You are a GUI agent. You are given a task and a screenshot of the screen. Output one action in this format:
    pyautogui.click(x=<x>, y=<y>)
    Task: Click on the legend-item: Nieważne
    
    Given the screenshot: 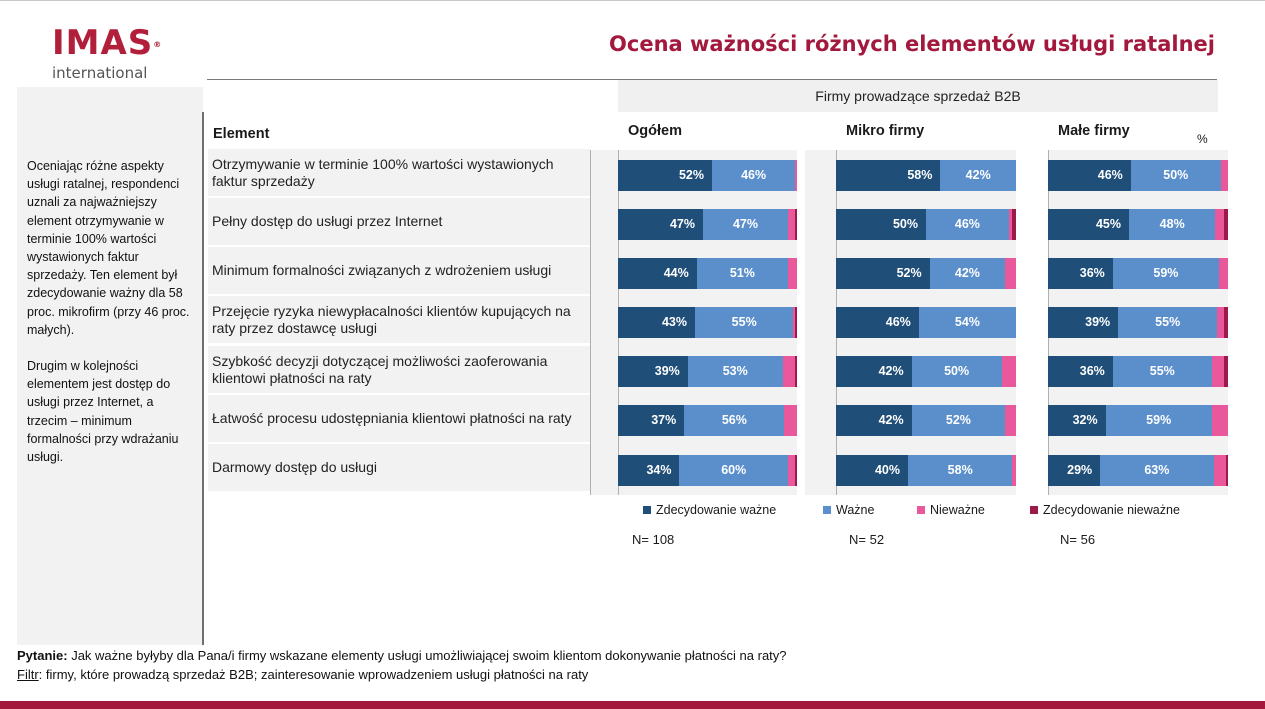 What is the action you would take?
    pyautogui.click(x=951, y=510)
    